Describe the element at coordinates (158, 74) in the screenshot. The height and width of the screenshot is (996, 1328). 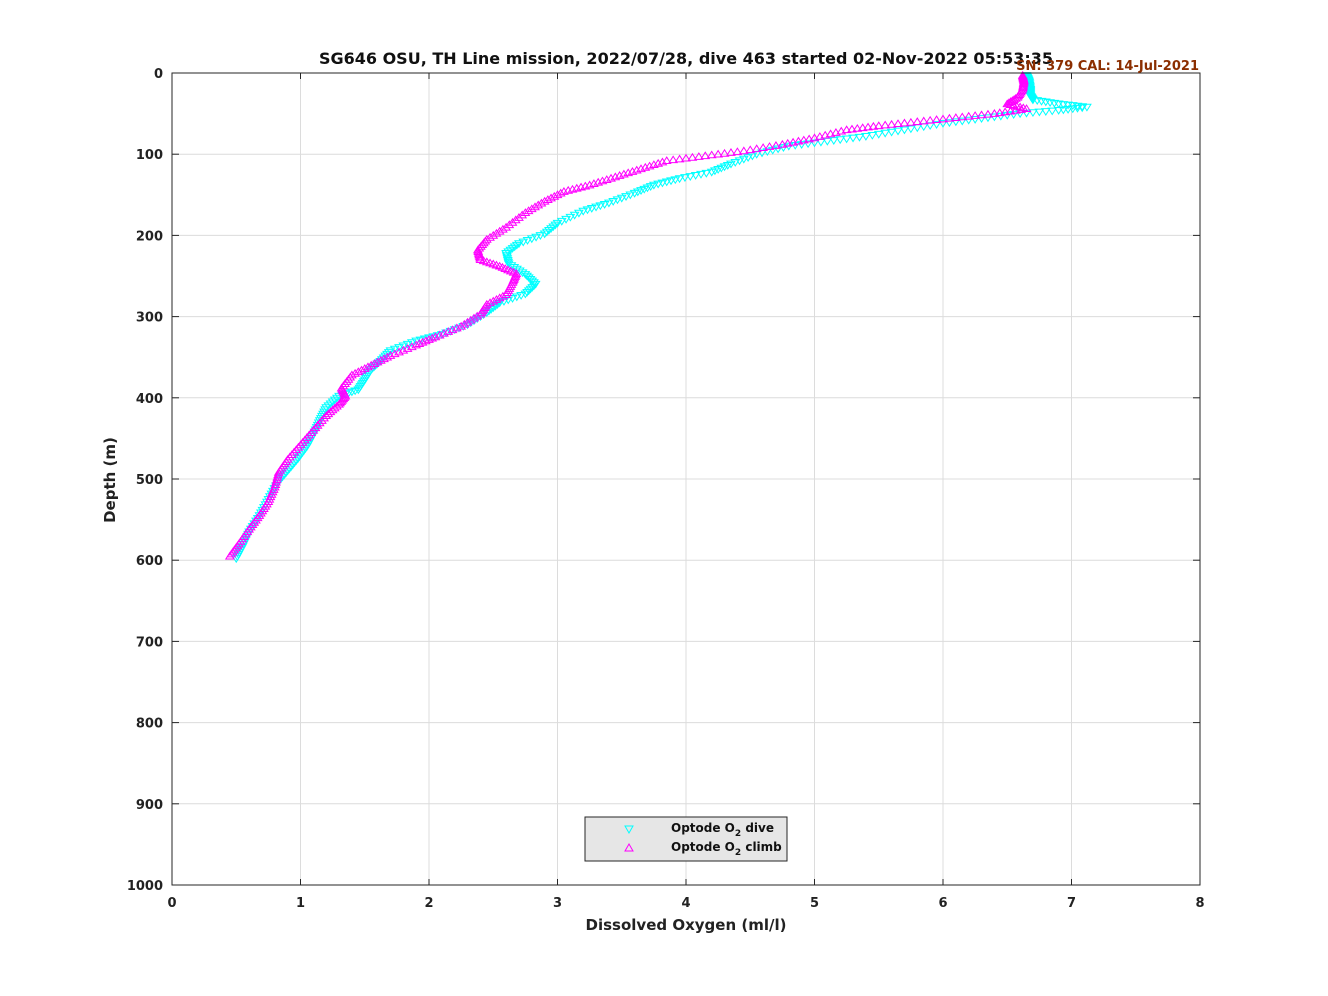
I see `y-tick-label: 0` at that location.